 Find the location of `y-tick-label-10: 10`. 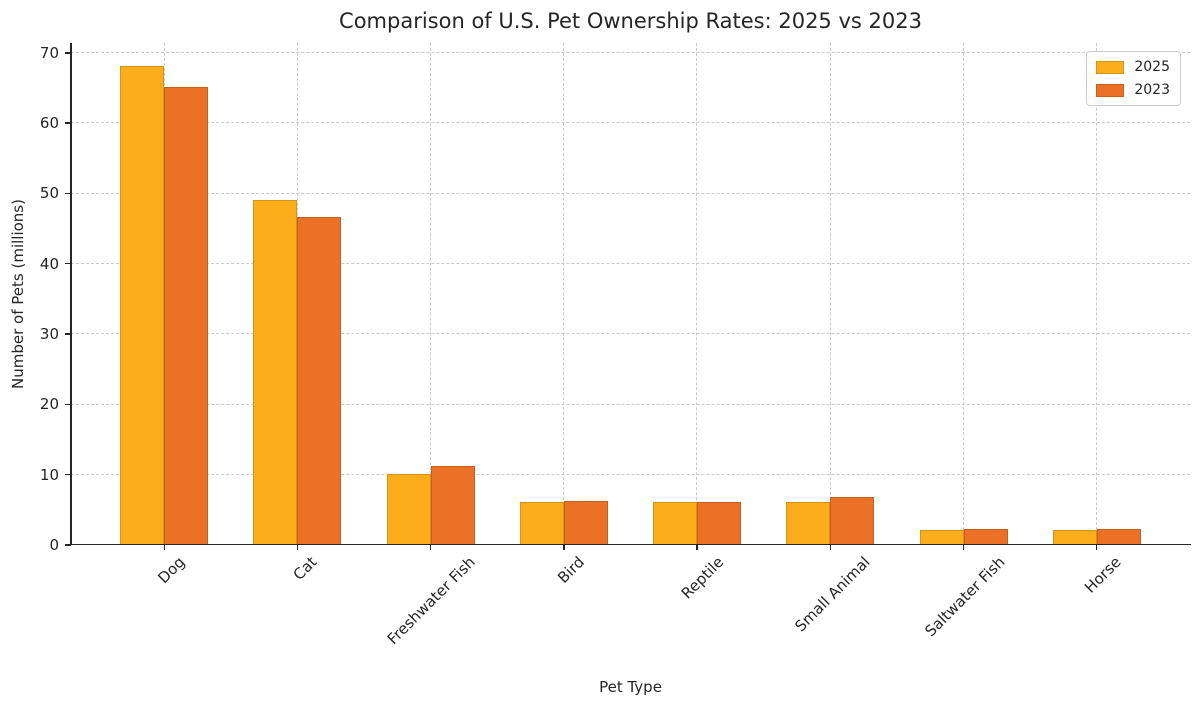

y-tick-label-10: 10 is located at coordinates (49, 474).